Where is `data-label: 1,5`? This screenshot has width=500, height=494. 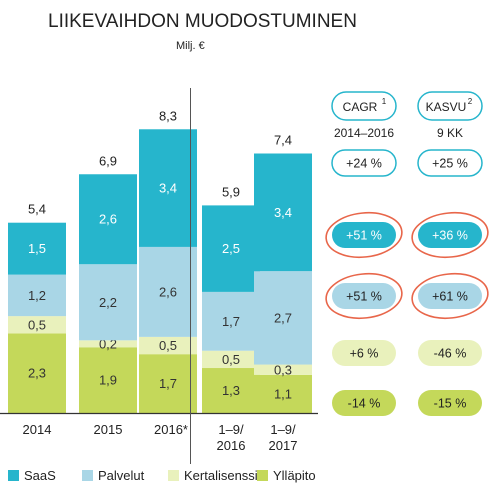
data-label: 1,5 is located at coordinates (37, 248).